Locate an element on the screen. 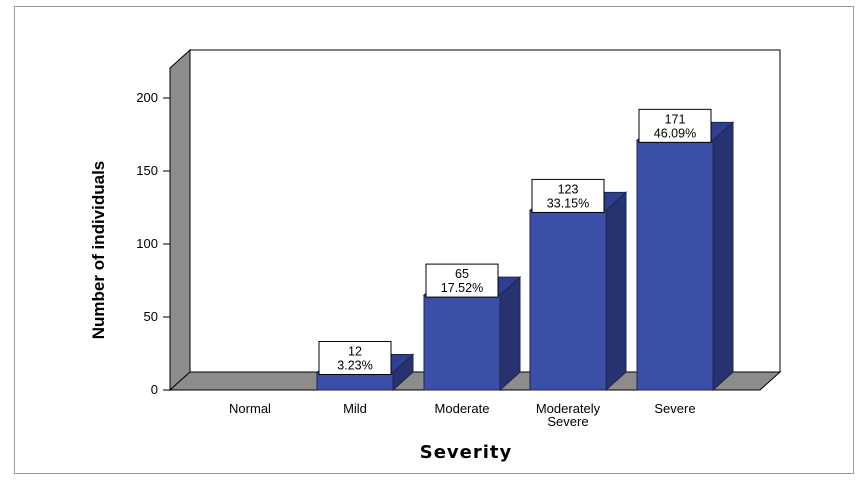 Image resolution: width=861 pixels, height=480 pixels. x-category-label: Moderately Severe is located at coordinates (568, 415).